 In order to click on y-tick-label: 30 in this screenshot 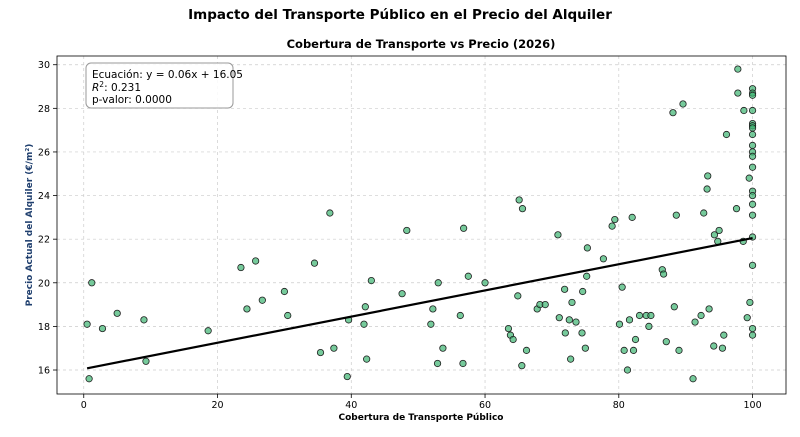, I will do `click(44, 65)`.